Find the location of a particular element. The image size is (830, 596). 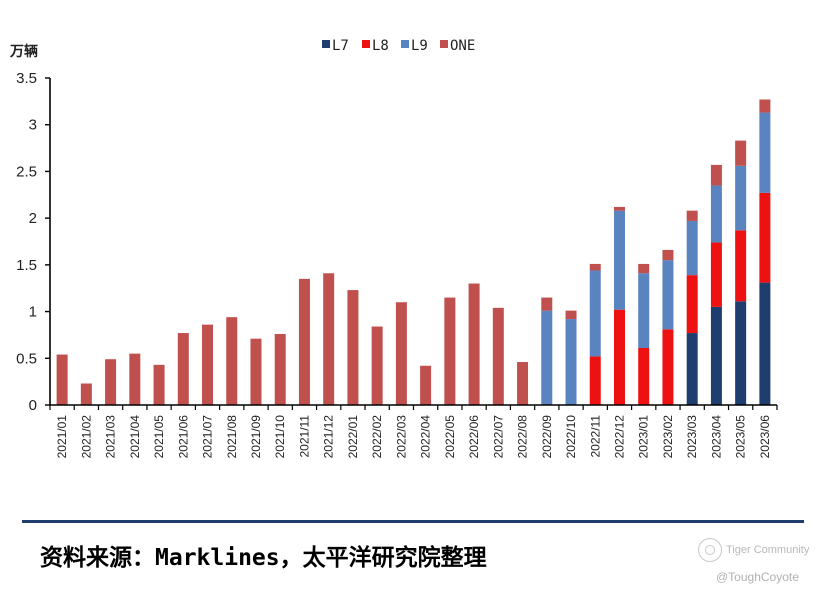

x-tick-label: 2022/05 is located at coordinates (450, 437).